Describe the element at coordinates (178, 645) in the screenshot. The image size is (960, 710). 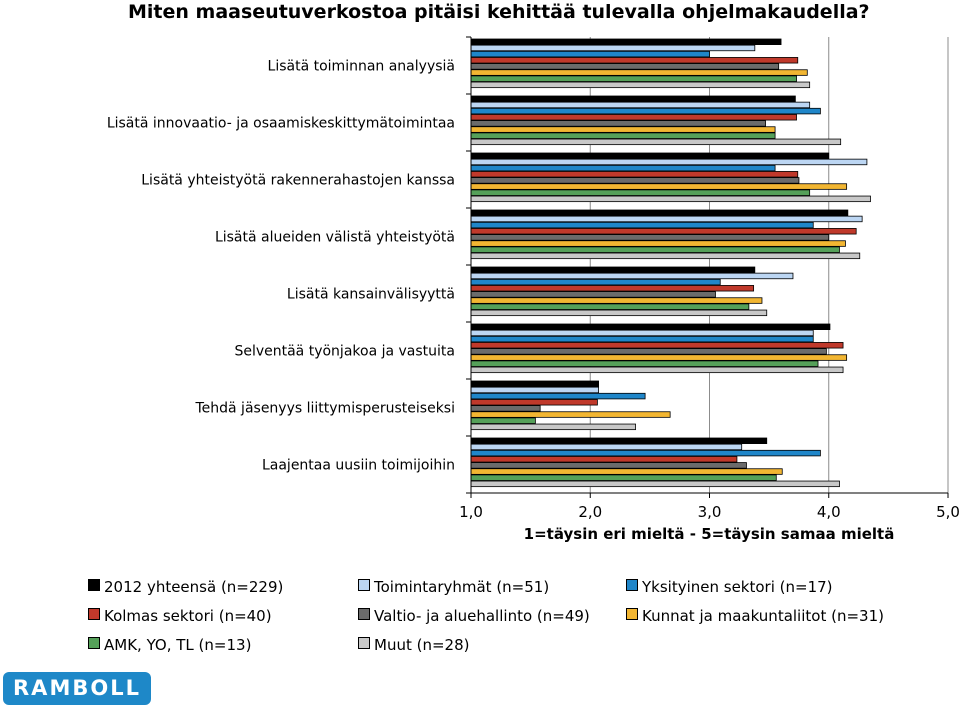
I see `legend-label: AMK, YO, TL (n=13)` at that location.